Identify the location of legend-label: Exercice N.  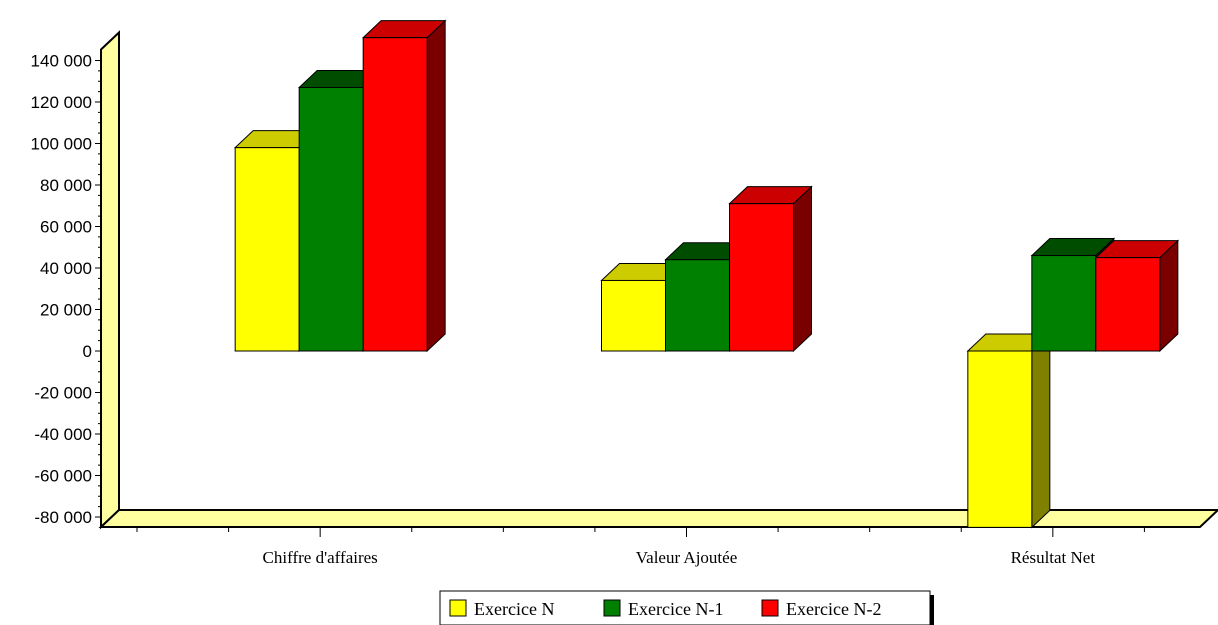
(514, 609).